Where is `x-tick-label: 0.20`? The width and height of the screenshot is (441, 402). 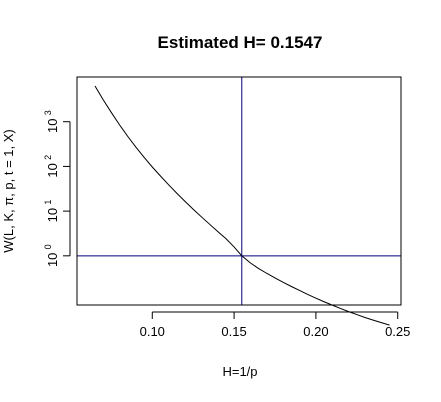
x-tick-label: 0.20 is located at coordinates (315, 331).